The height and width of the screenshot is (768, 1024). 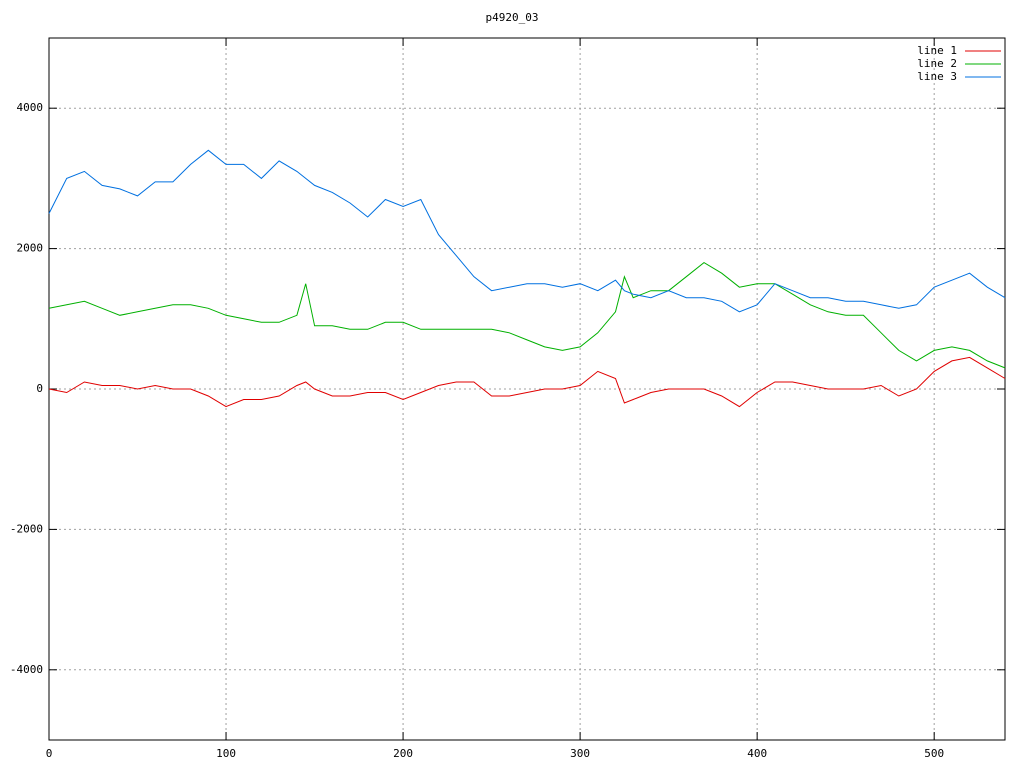 I want to click on y-tick-label: -4000, so click(x=26, y=669).